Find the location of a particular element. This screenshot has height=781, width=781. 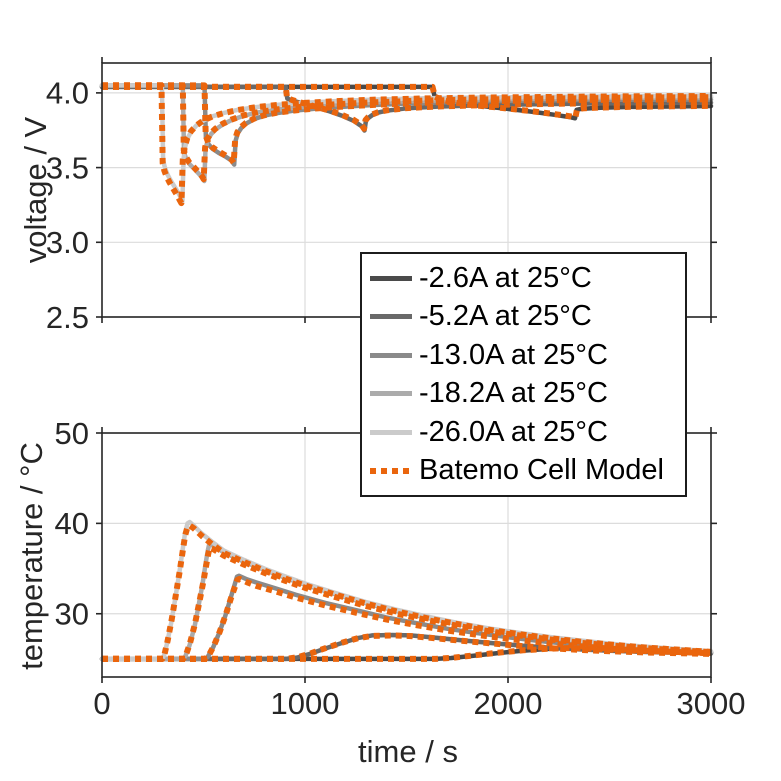

legend-item: -2.6A at 25°C is located at coordinates (523, 277).